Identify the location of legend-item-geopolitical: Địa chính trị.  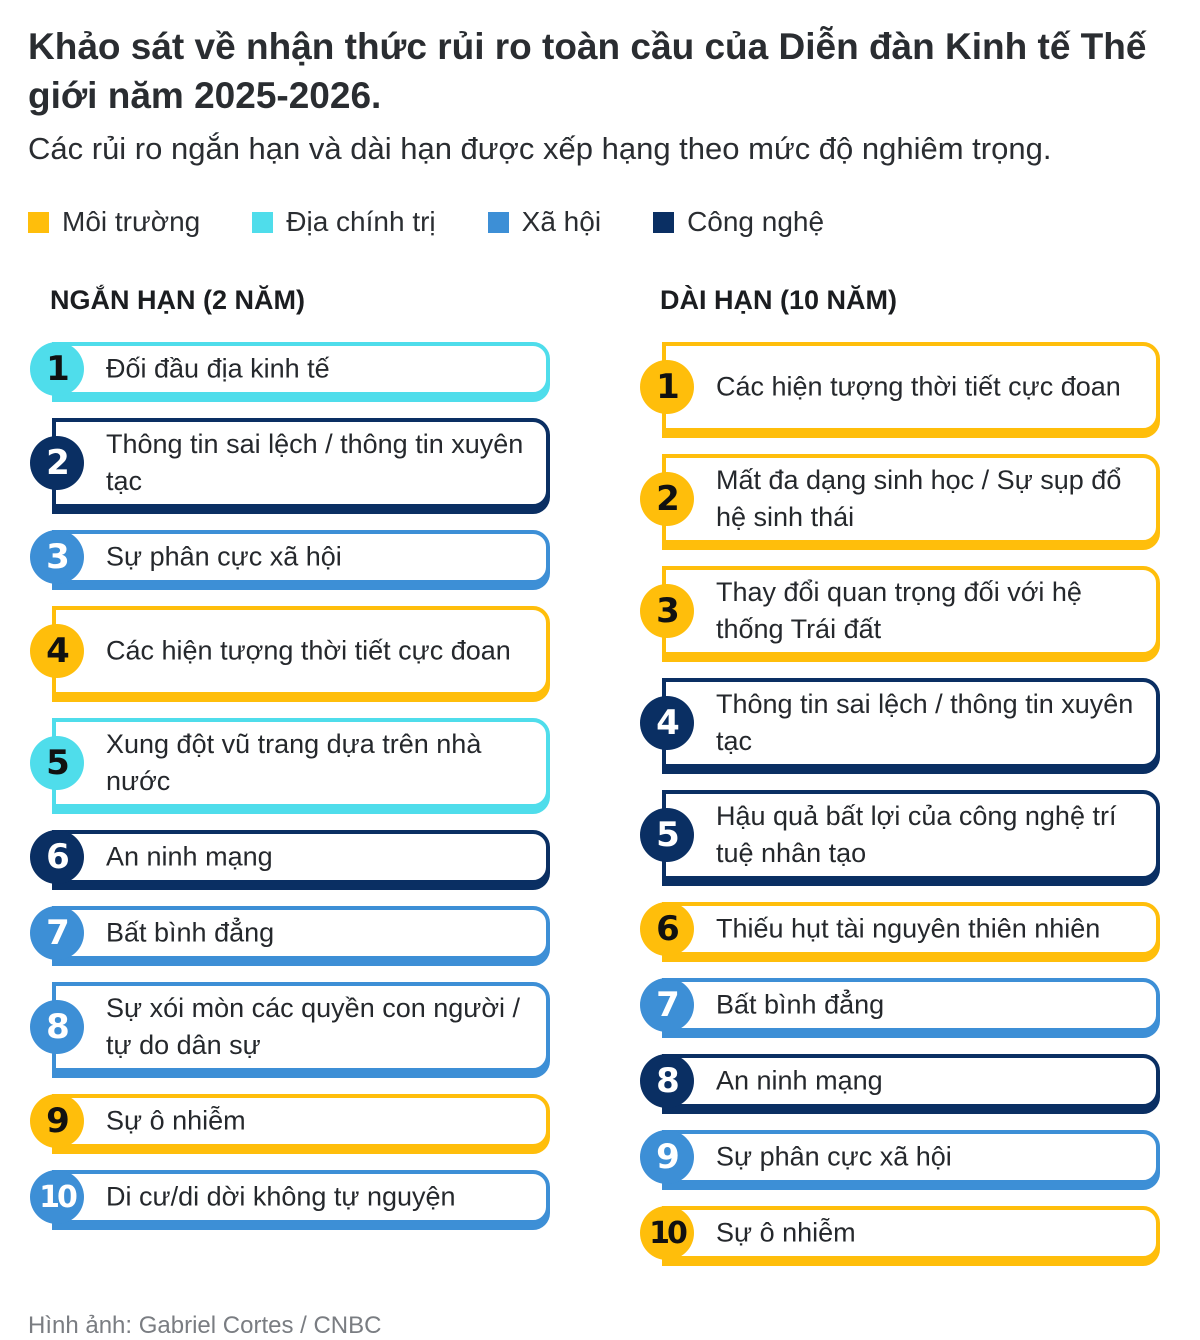
(344, 222).